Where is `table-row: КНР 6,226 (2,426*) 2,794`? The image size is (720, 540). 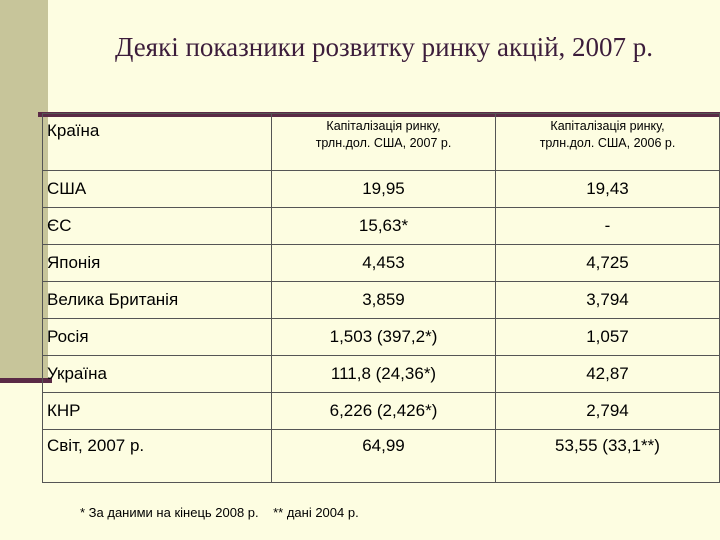 table-row: КНР 6,226 (2,426*) 2,794 is located at coordinates (381, 411).